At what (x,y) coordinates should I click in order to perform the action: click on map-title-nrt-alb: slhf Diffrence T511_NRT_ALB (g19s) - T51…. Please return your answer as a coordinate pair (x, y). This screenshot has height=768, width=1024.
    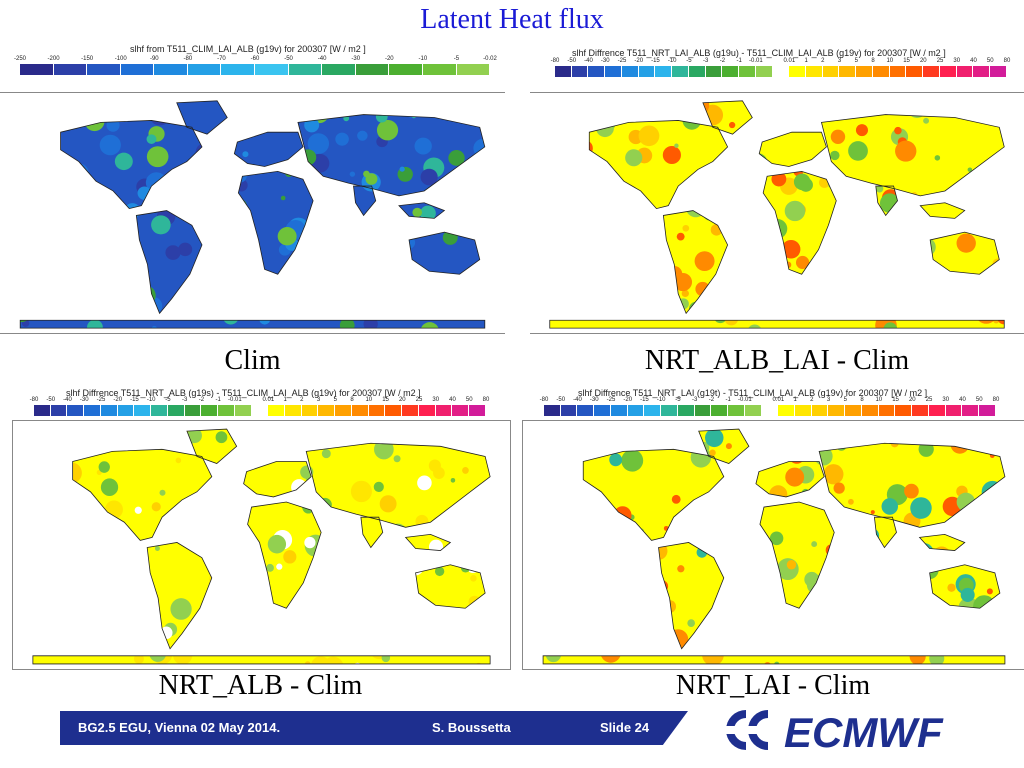
    Looking at the image, I should click on (243, 393).